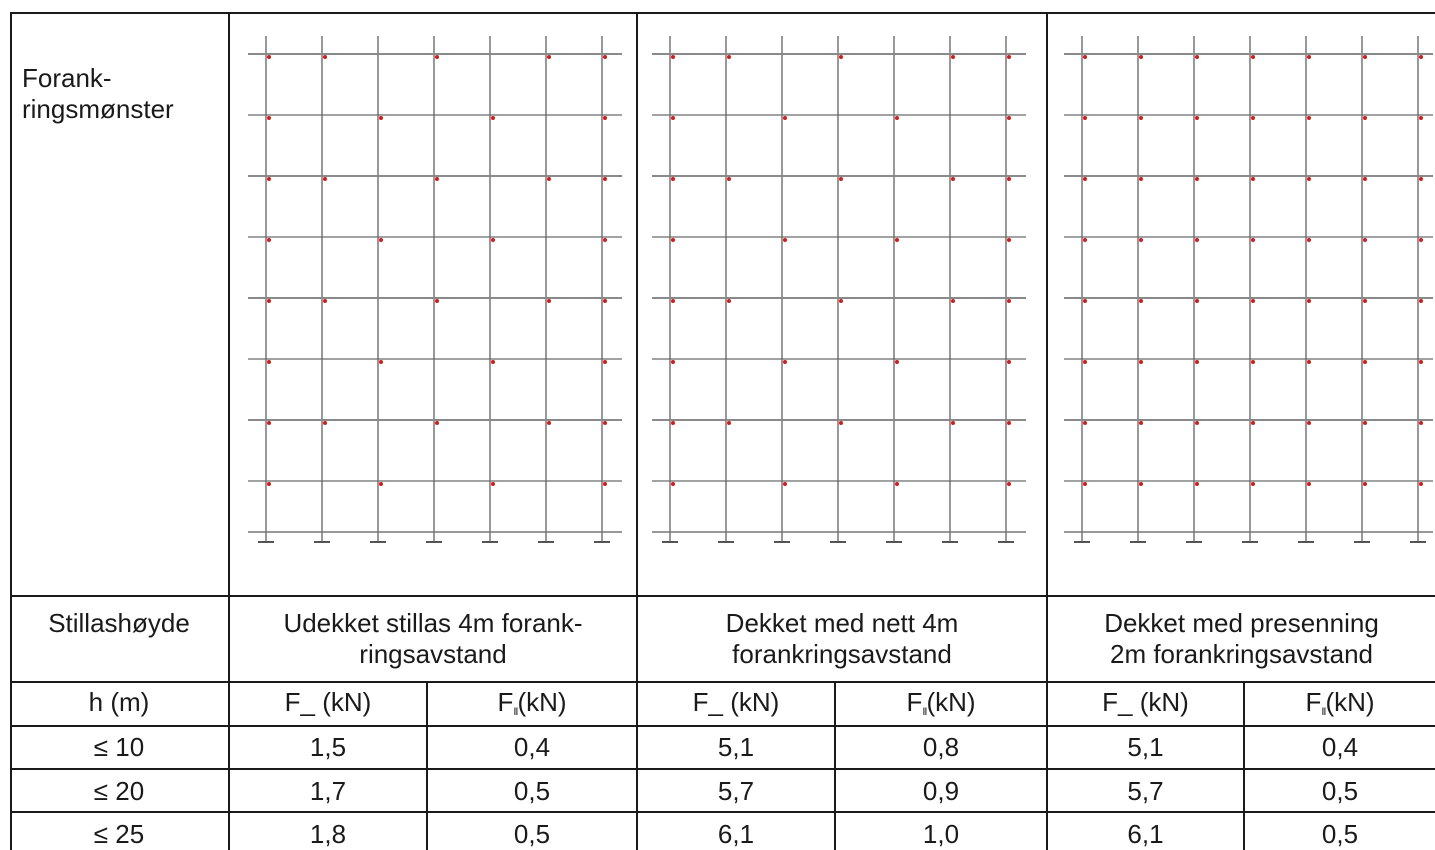 This screenshot has width=1435, height=850. I want to click on height-cell: ≤ 20, so click(119, 791).